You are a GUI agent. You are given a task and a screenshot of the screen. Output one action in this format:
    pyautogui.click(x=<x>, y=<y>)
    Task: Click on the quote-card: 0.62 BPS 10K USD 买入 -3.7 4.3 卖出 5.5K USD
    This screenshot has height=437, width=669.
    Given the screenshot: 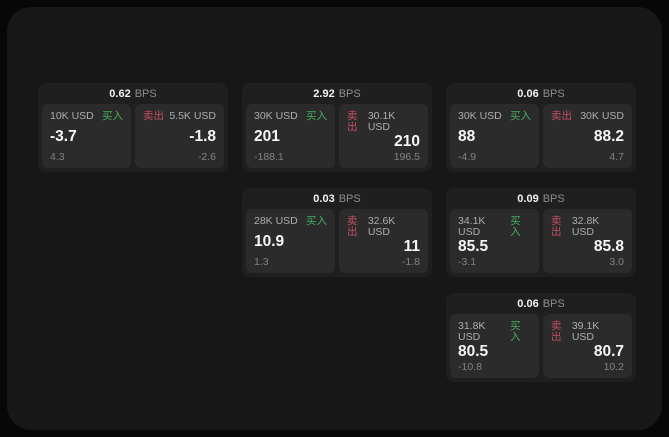 What is the action you would take?
    pyautogui.click(x=133, y=127)
    